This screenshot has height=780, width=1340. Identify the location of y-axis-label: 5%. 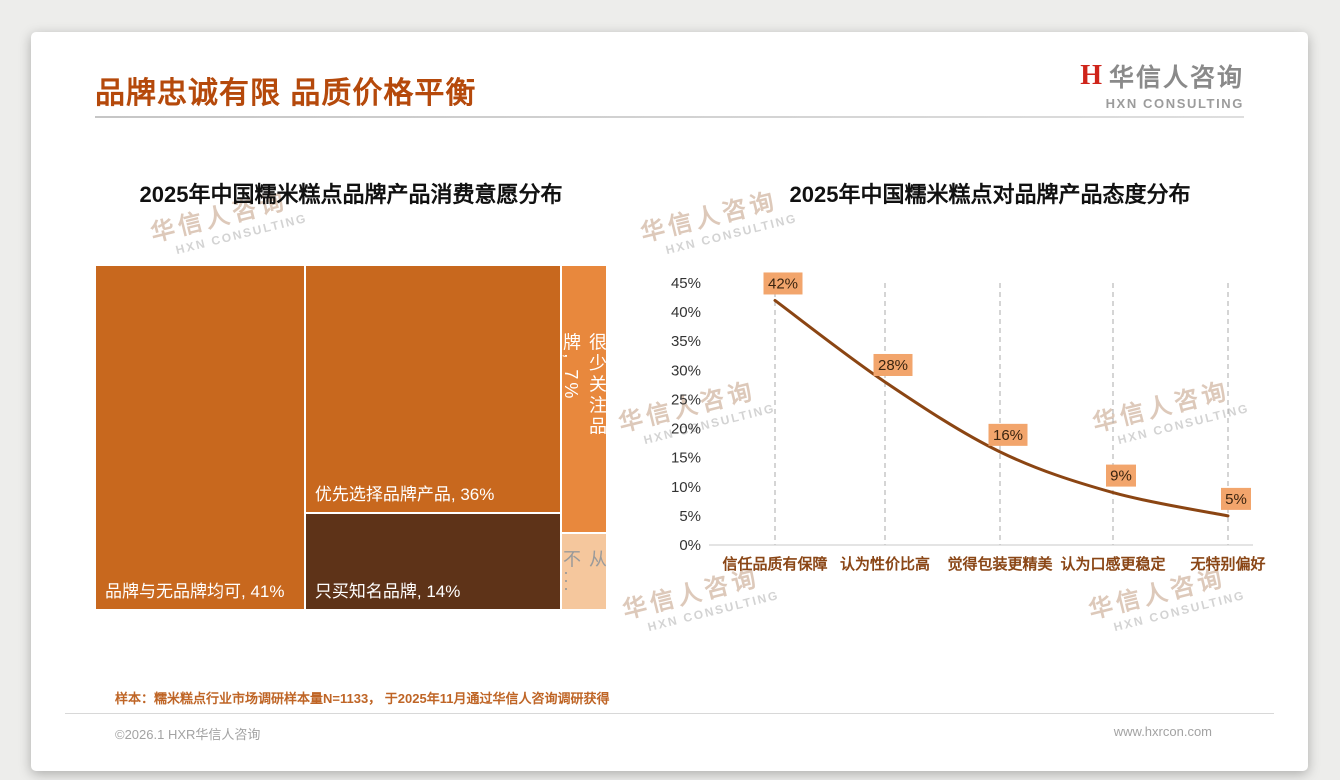
(690, 516).